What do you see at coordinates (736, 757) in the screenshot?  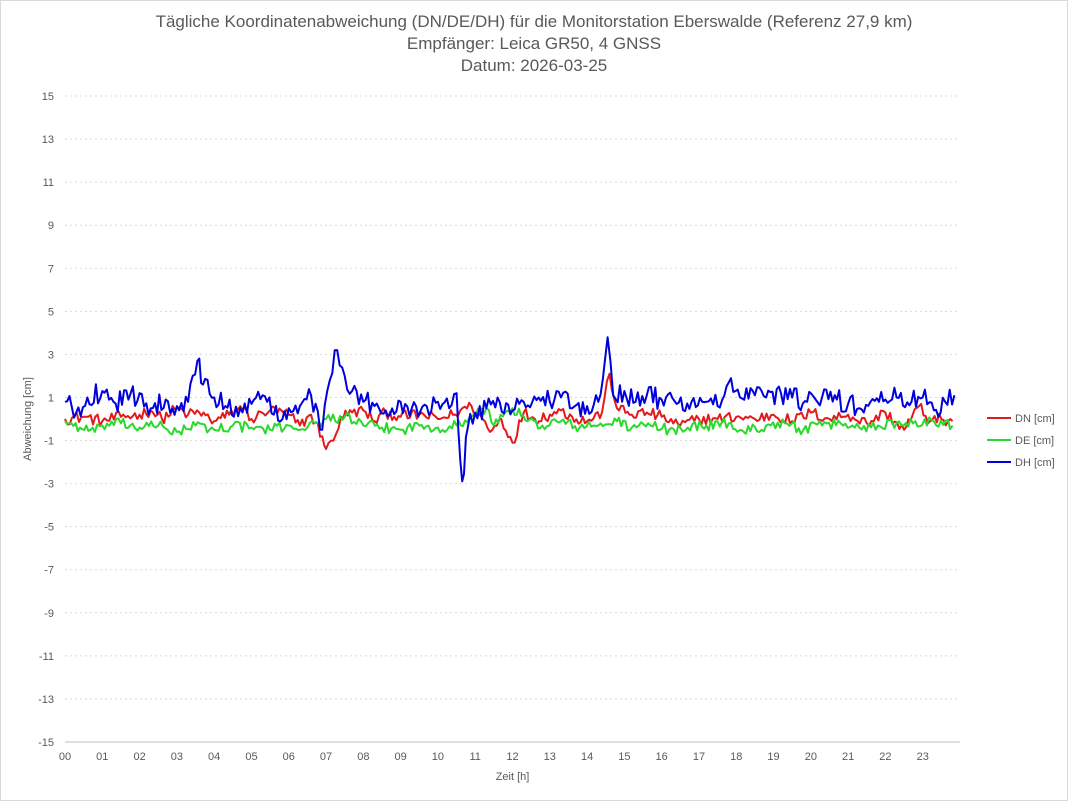 I see `x-tick-label: 18` at bounding box center [736, 757].